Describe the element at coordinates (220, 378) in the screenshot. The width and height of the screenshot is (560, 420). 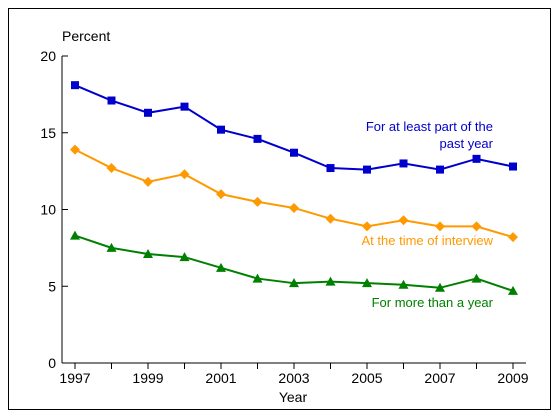
I see `x-tick-label: 2001` at that location.